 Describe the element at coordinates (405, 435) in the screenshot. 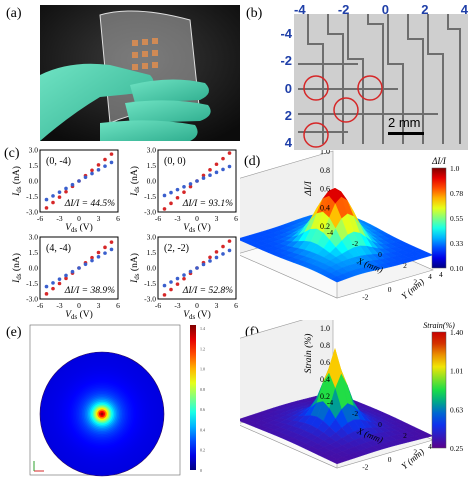

I see `x-tick-label: 2` at that location.